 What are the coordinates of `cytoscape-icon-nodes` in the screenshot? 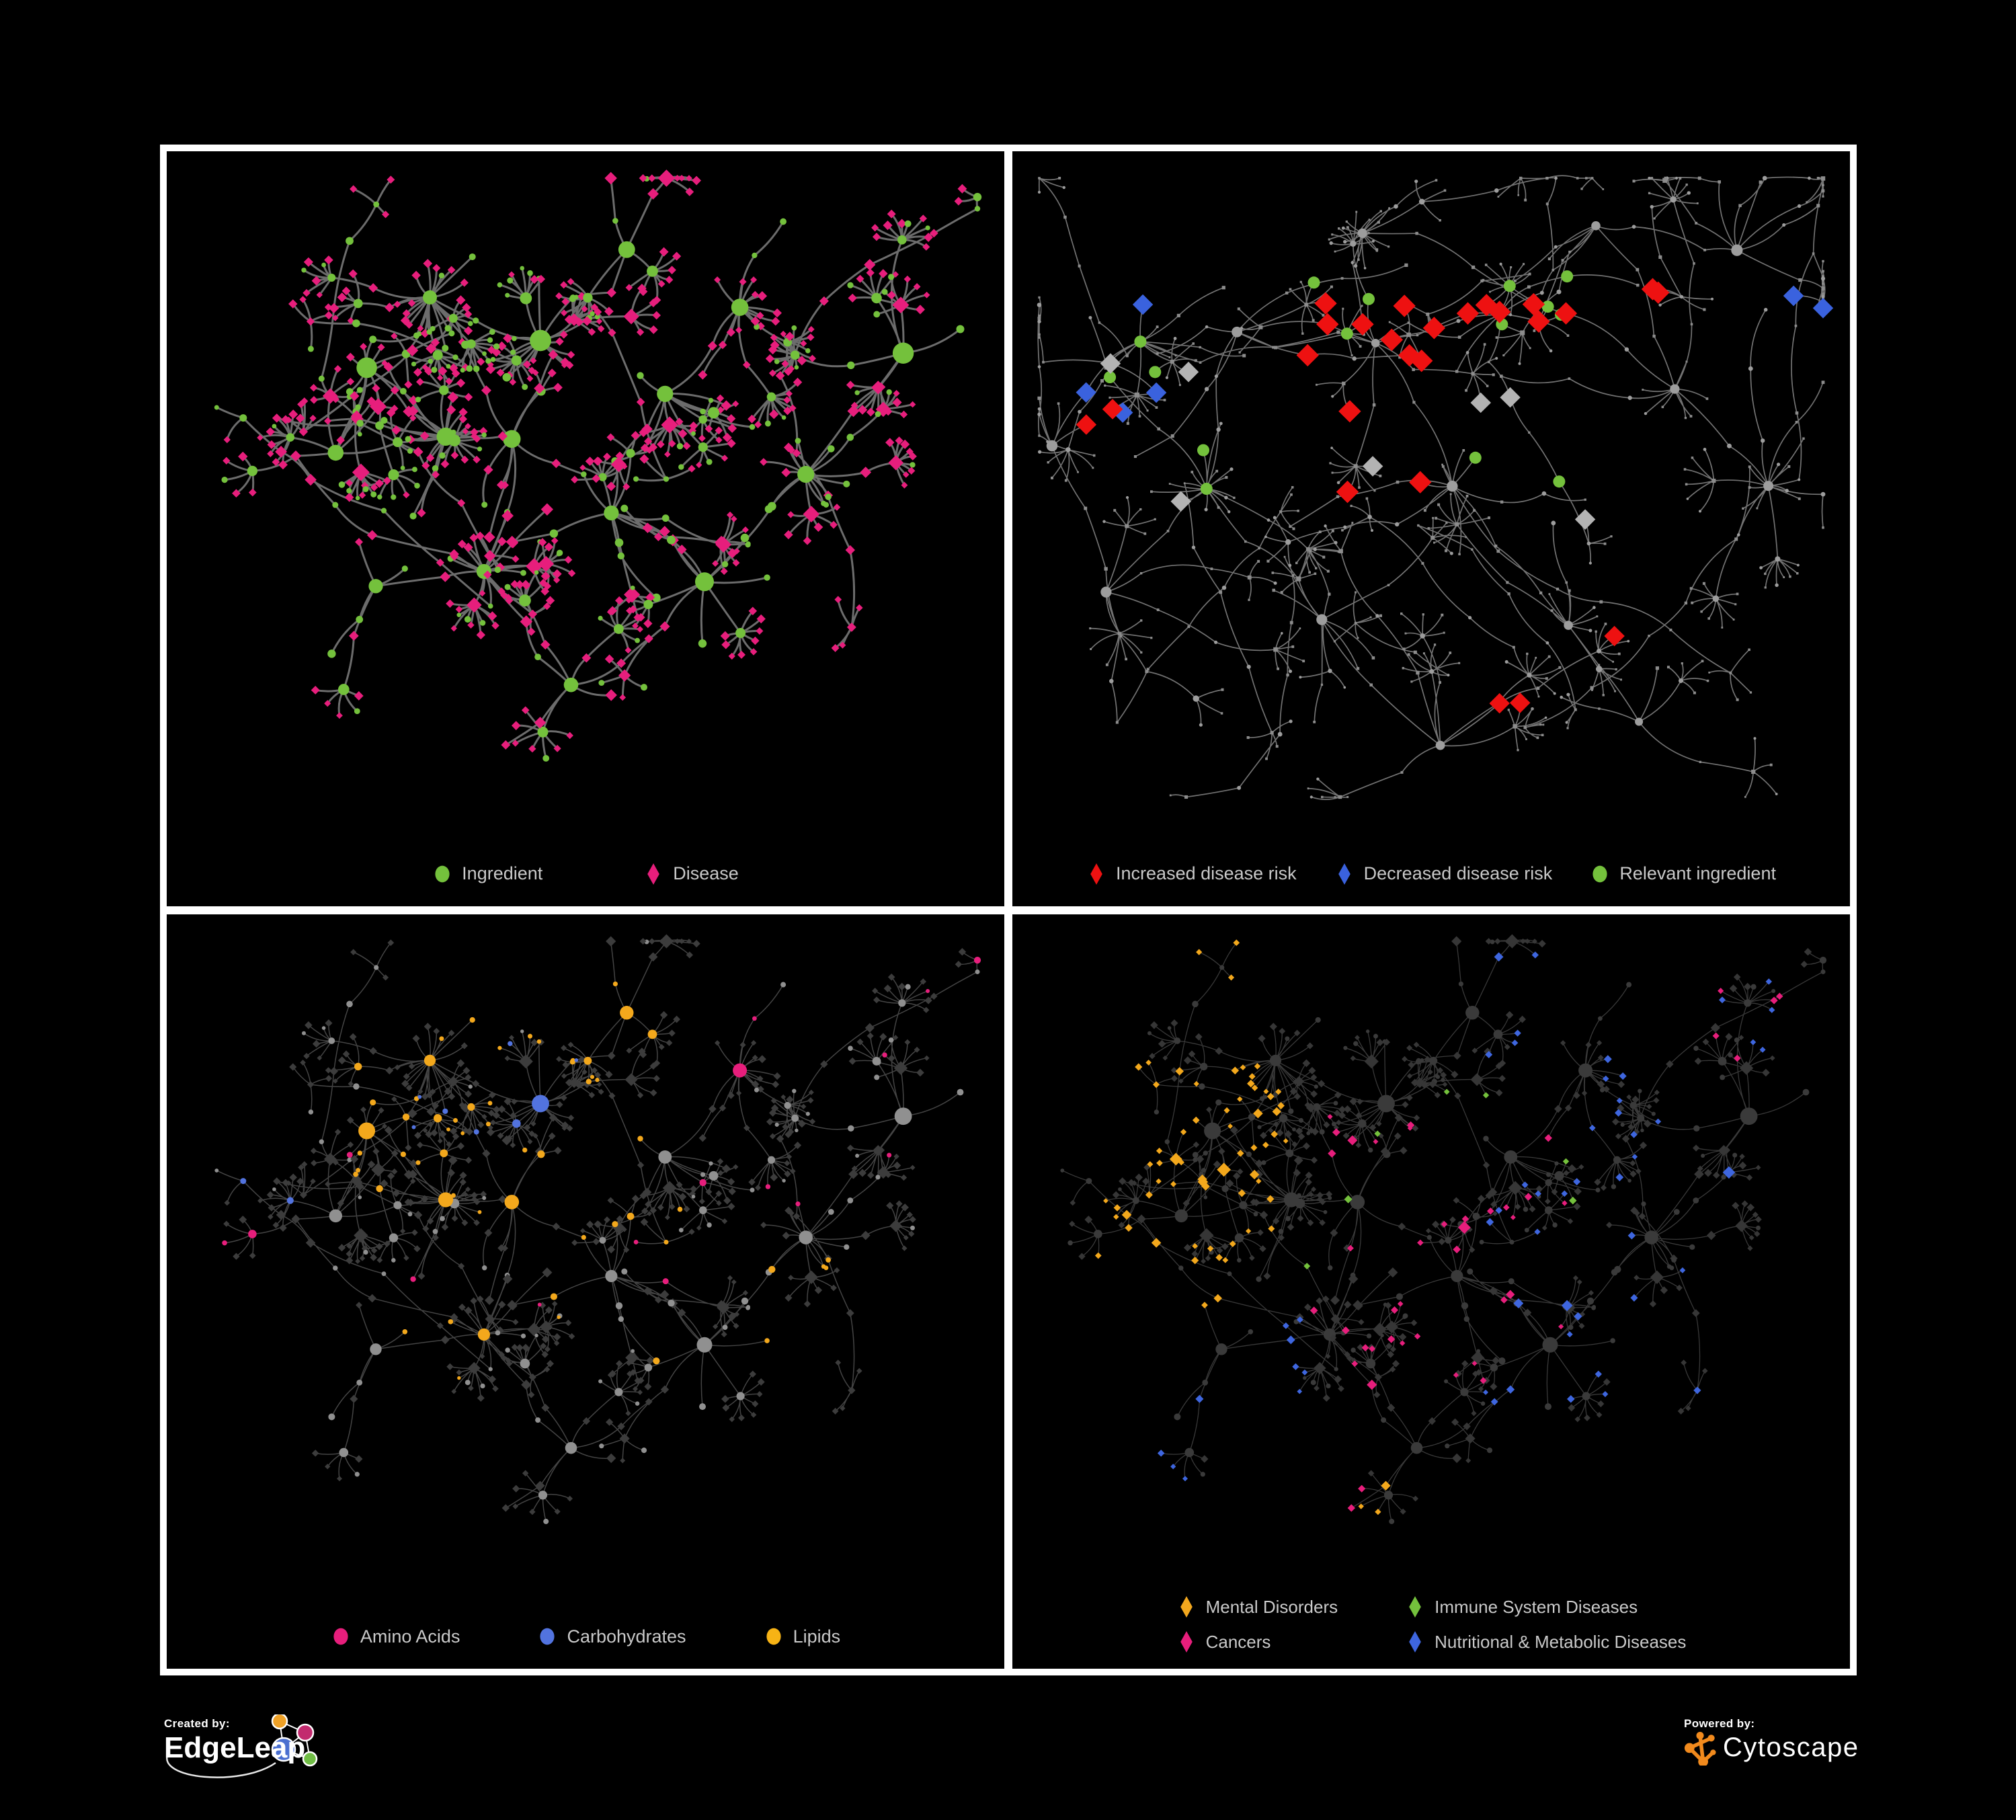 It's located at (1700, 1748).